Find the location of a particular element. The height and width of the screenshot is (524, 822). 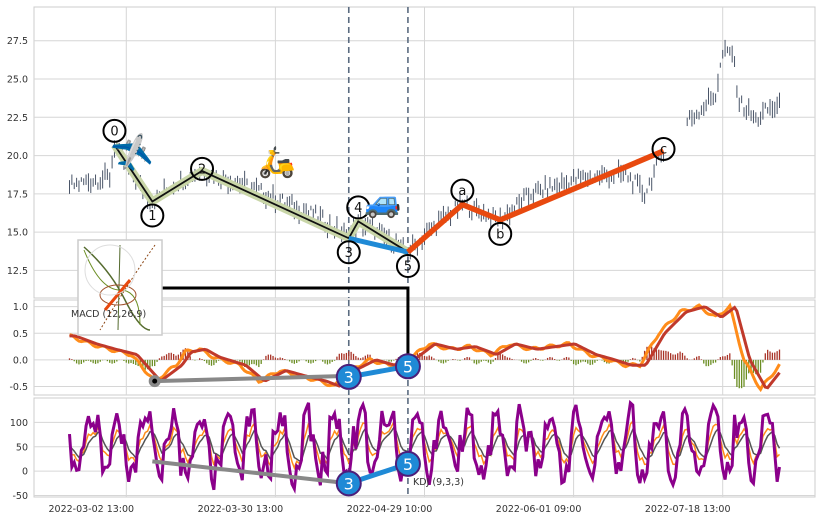

wave-label: c is located at coordinates (663, 149).